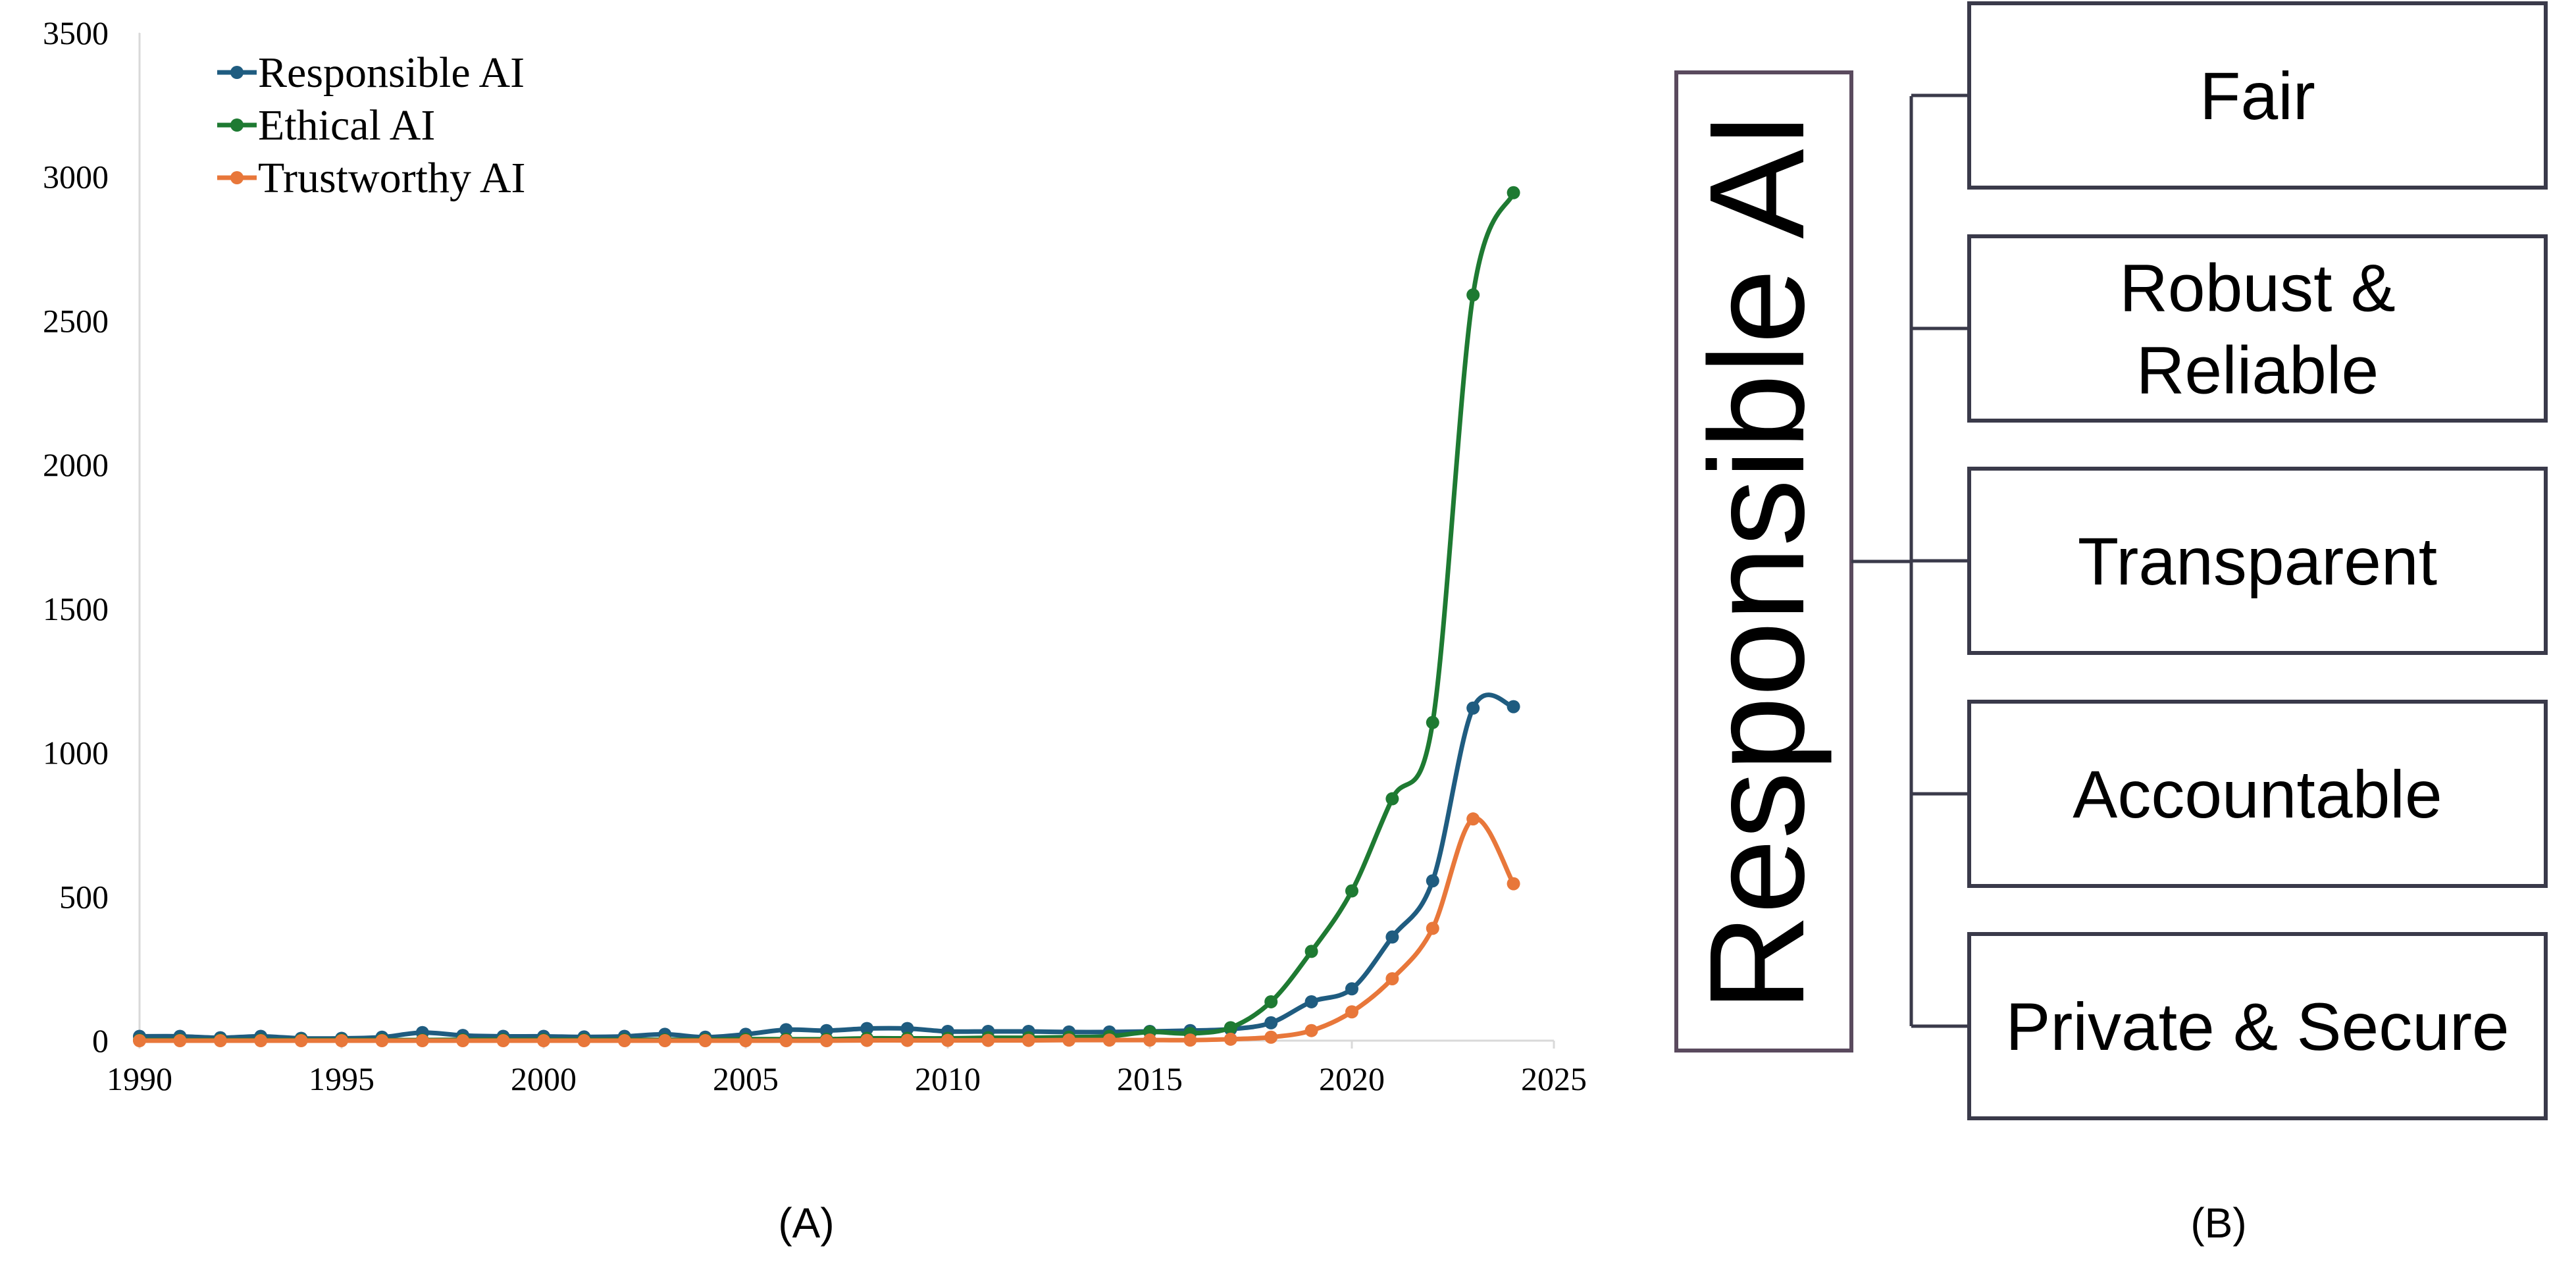 The width and height of the screenshot is (2576, 1273). Describe the element at coordinates (1150, 1078) in the screenshot. I see `x-tick-label: 2015` at that location.